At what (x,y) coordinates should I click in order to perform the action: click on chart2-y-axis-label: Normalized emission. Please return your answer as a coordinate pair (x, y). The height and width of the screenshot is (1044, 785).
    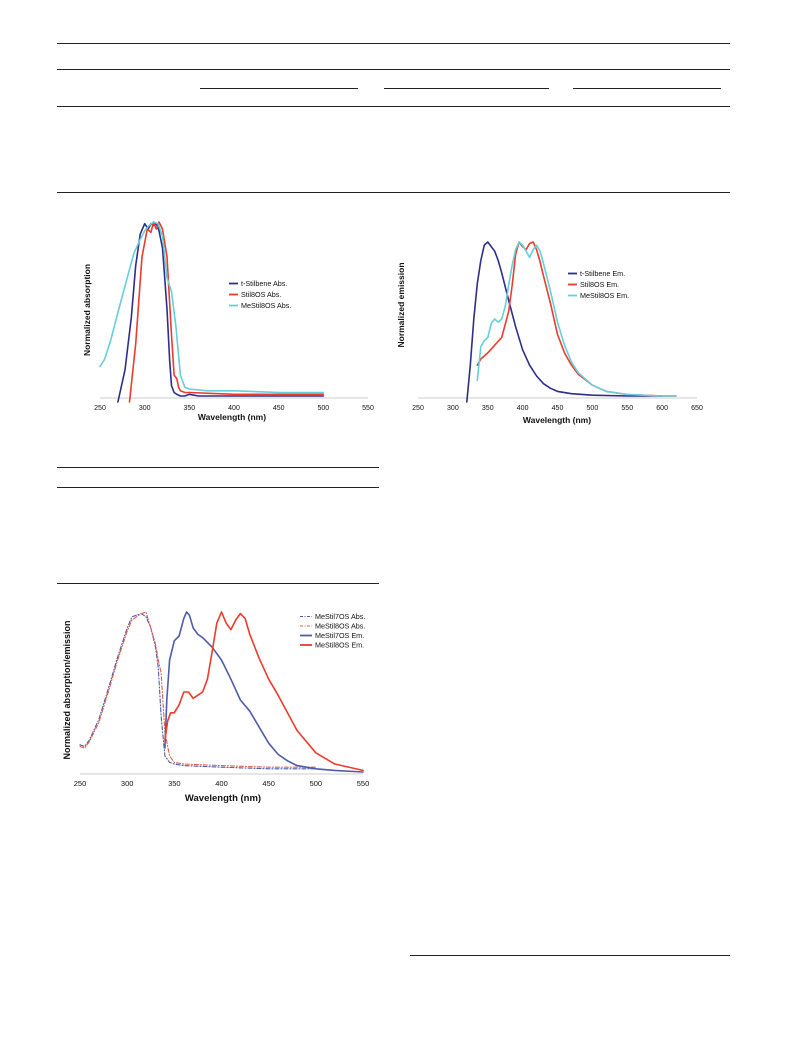
    Looking at the image, I should click on (401, 304).